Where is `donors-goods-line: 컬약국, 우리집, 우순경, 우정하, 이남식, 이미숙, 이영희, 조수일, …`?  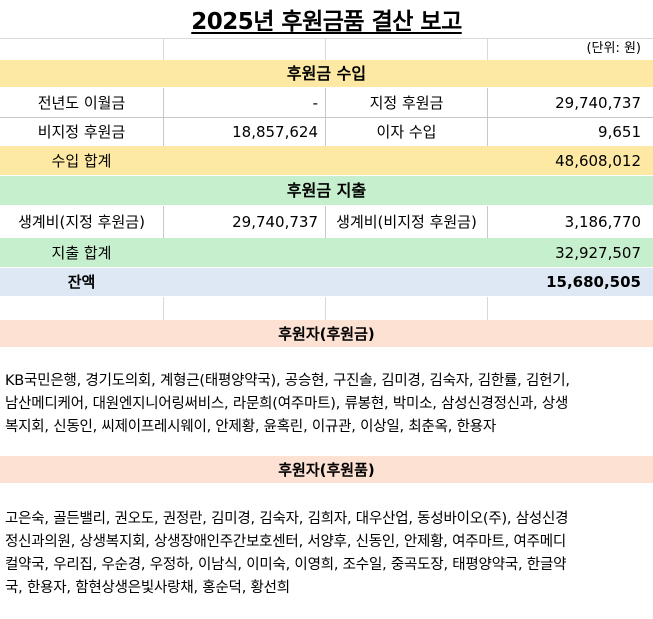
donors-goods-line: 컬약국, 우리집, 우순경, 우정하, 이남식, 이미숙, 이영희, 조수일, … is located at coordinates (286, 565).